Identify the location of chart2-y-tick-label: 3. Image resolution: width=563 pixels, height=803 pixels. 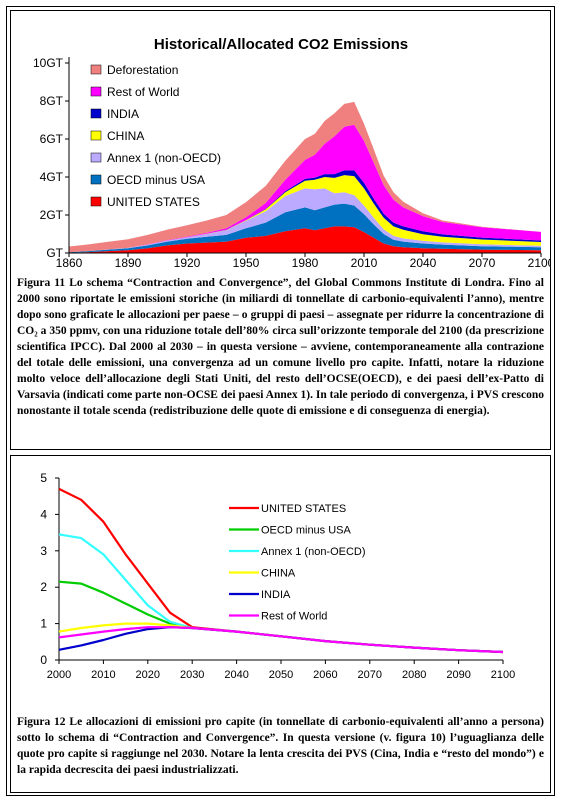
(43, 551).